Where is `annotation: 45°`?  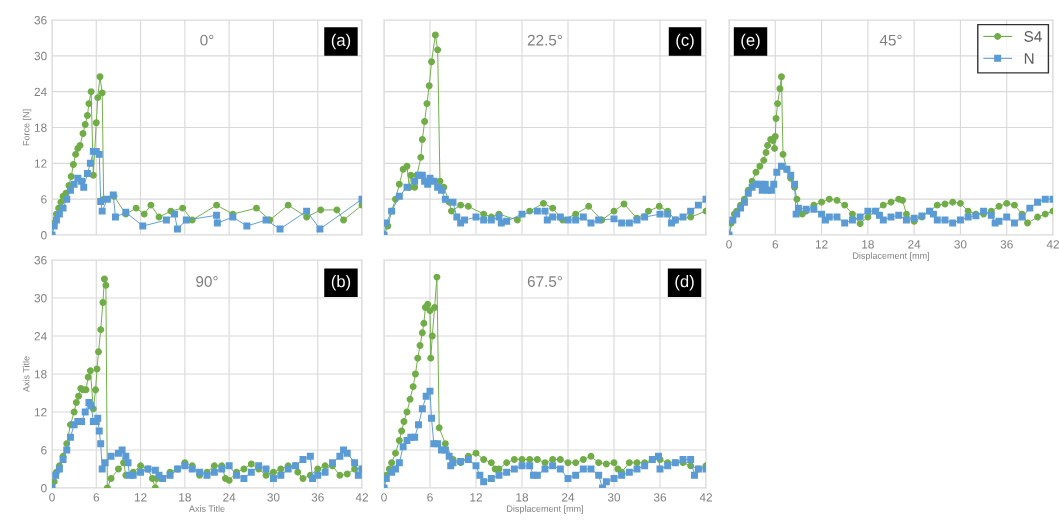 annotation: 45° is located at coordinates (890, 40).